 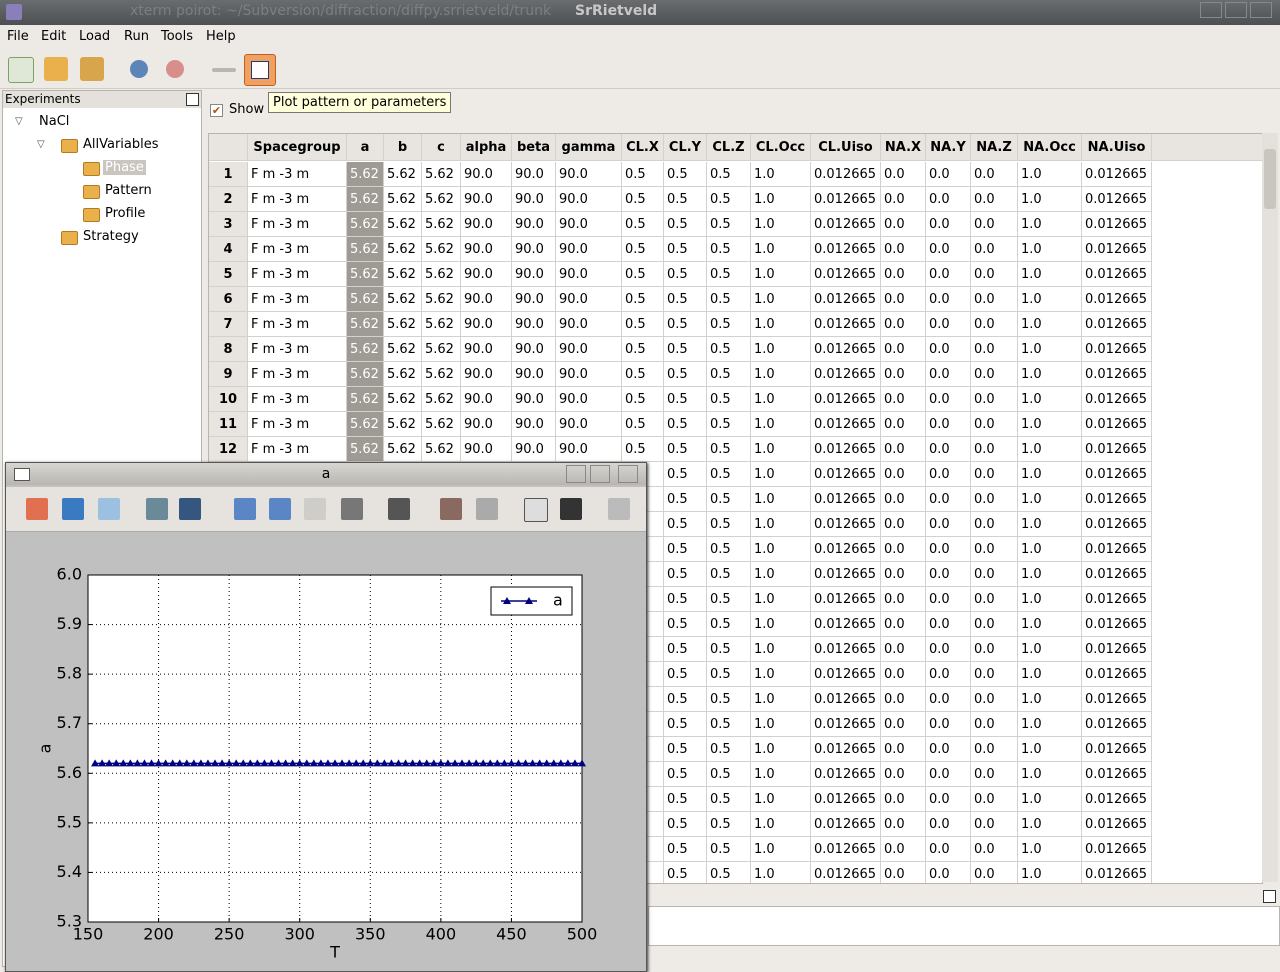 What do you see at coordinates (399, 509) in the screenshot?
I see `export-button` at bounding box center [399, 509].